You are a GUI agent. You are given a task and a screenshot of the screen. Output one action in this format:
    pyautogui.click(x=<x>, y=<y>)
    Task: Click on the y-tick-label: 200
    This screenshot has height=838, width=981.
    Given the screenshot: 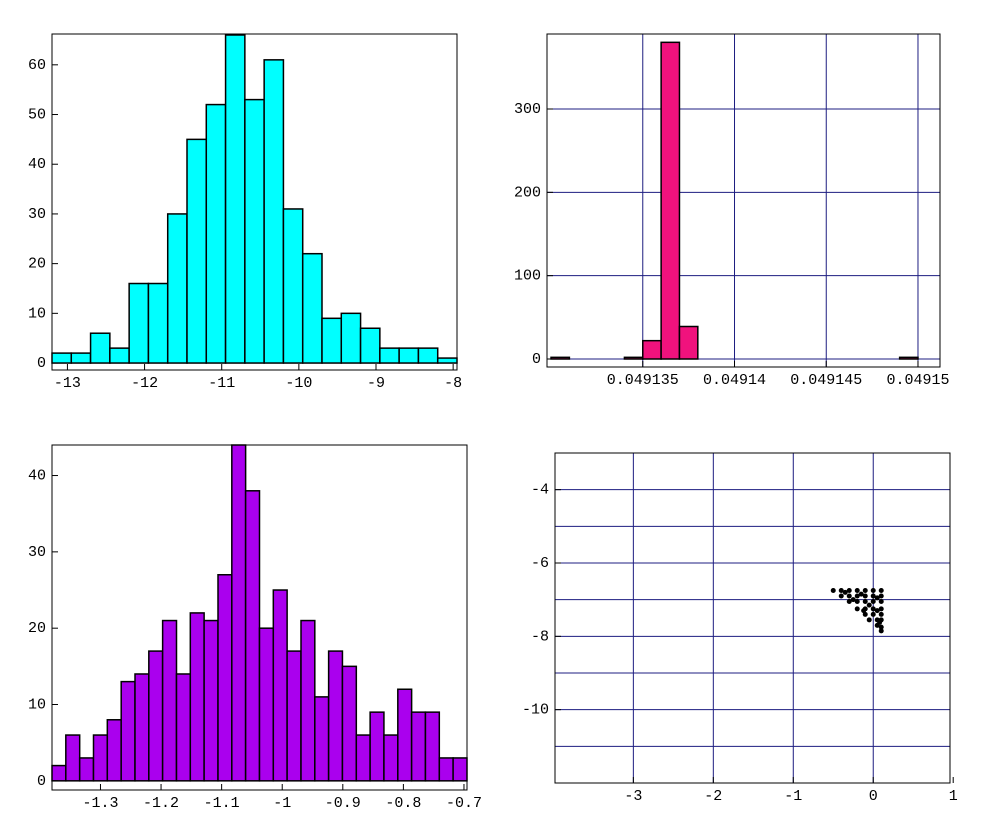 What is the action you would take?
    pyautogui.click(x=527, y=192)
    